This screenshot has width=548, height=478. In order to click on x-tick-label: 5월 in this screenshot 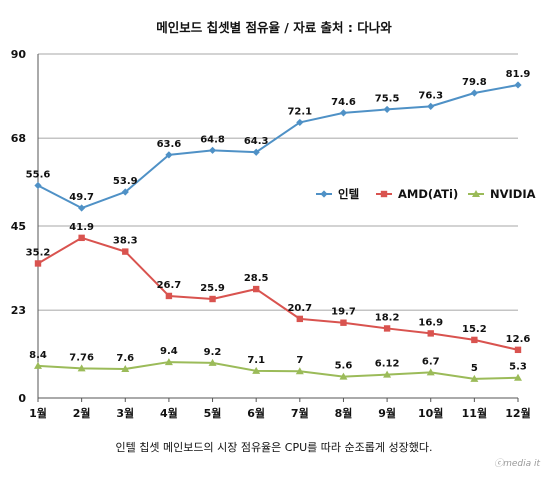, I will do `click(213, 413)`.